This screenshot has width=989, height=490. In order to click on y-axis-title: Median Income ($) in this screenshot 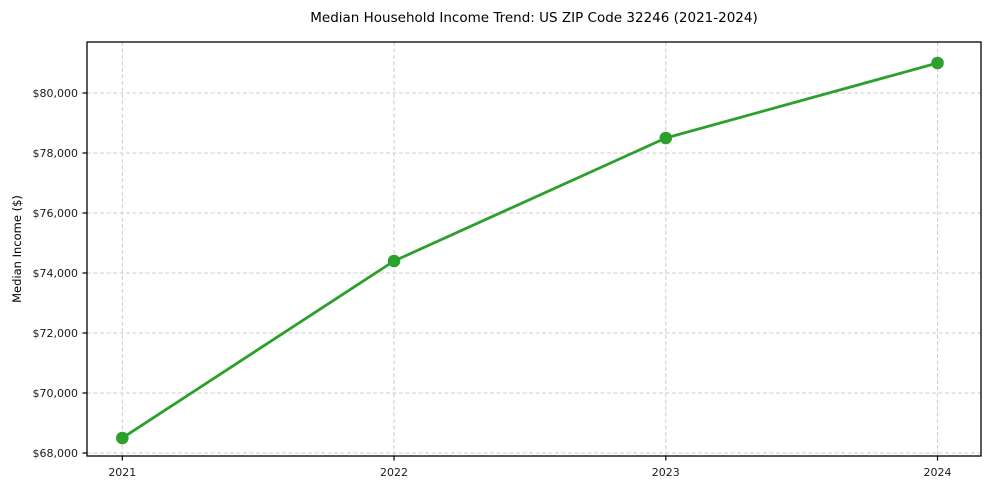, I will do `click(17, 249)`.